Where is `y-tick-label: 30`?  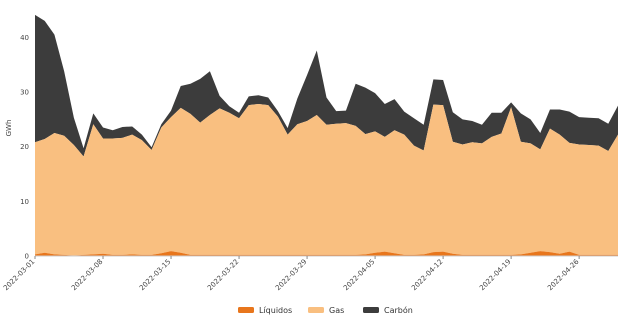 y-tick-label: 30 is located at coordinates (24, 93).